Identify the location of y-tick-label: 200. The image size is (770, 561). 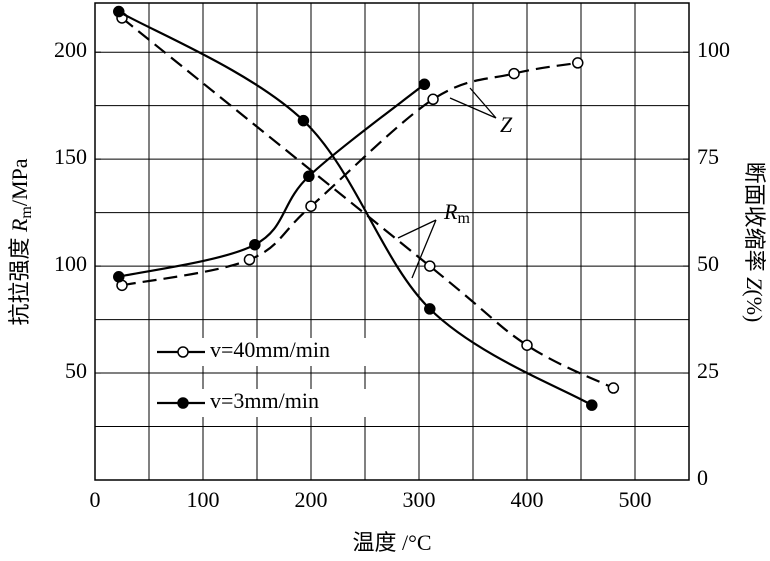
(70, 49).